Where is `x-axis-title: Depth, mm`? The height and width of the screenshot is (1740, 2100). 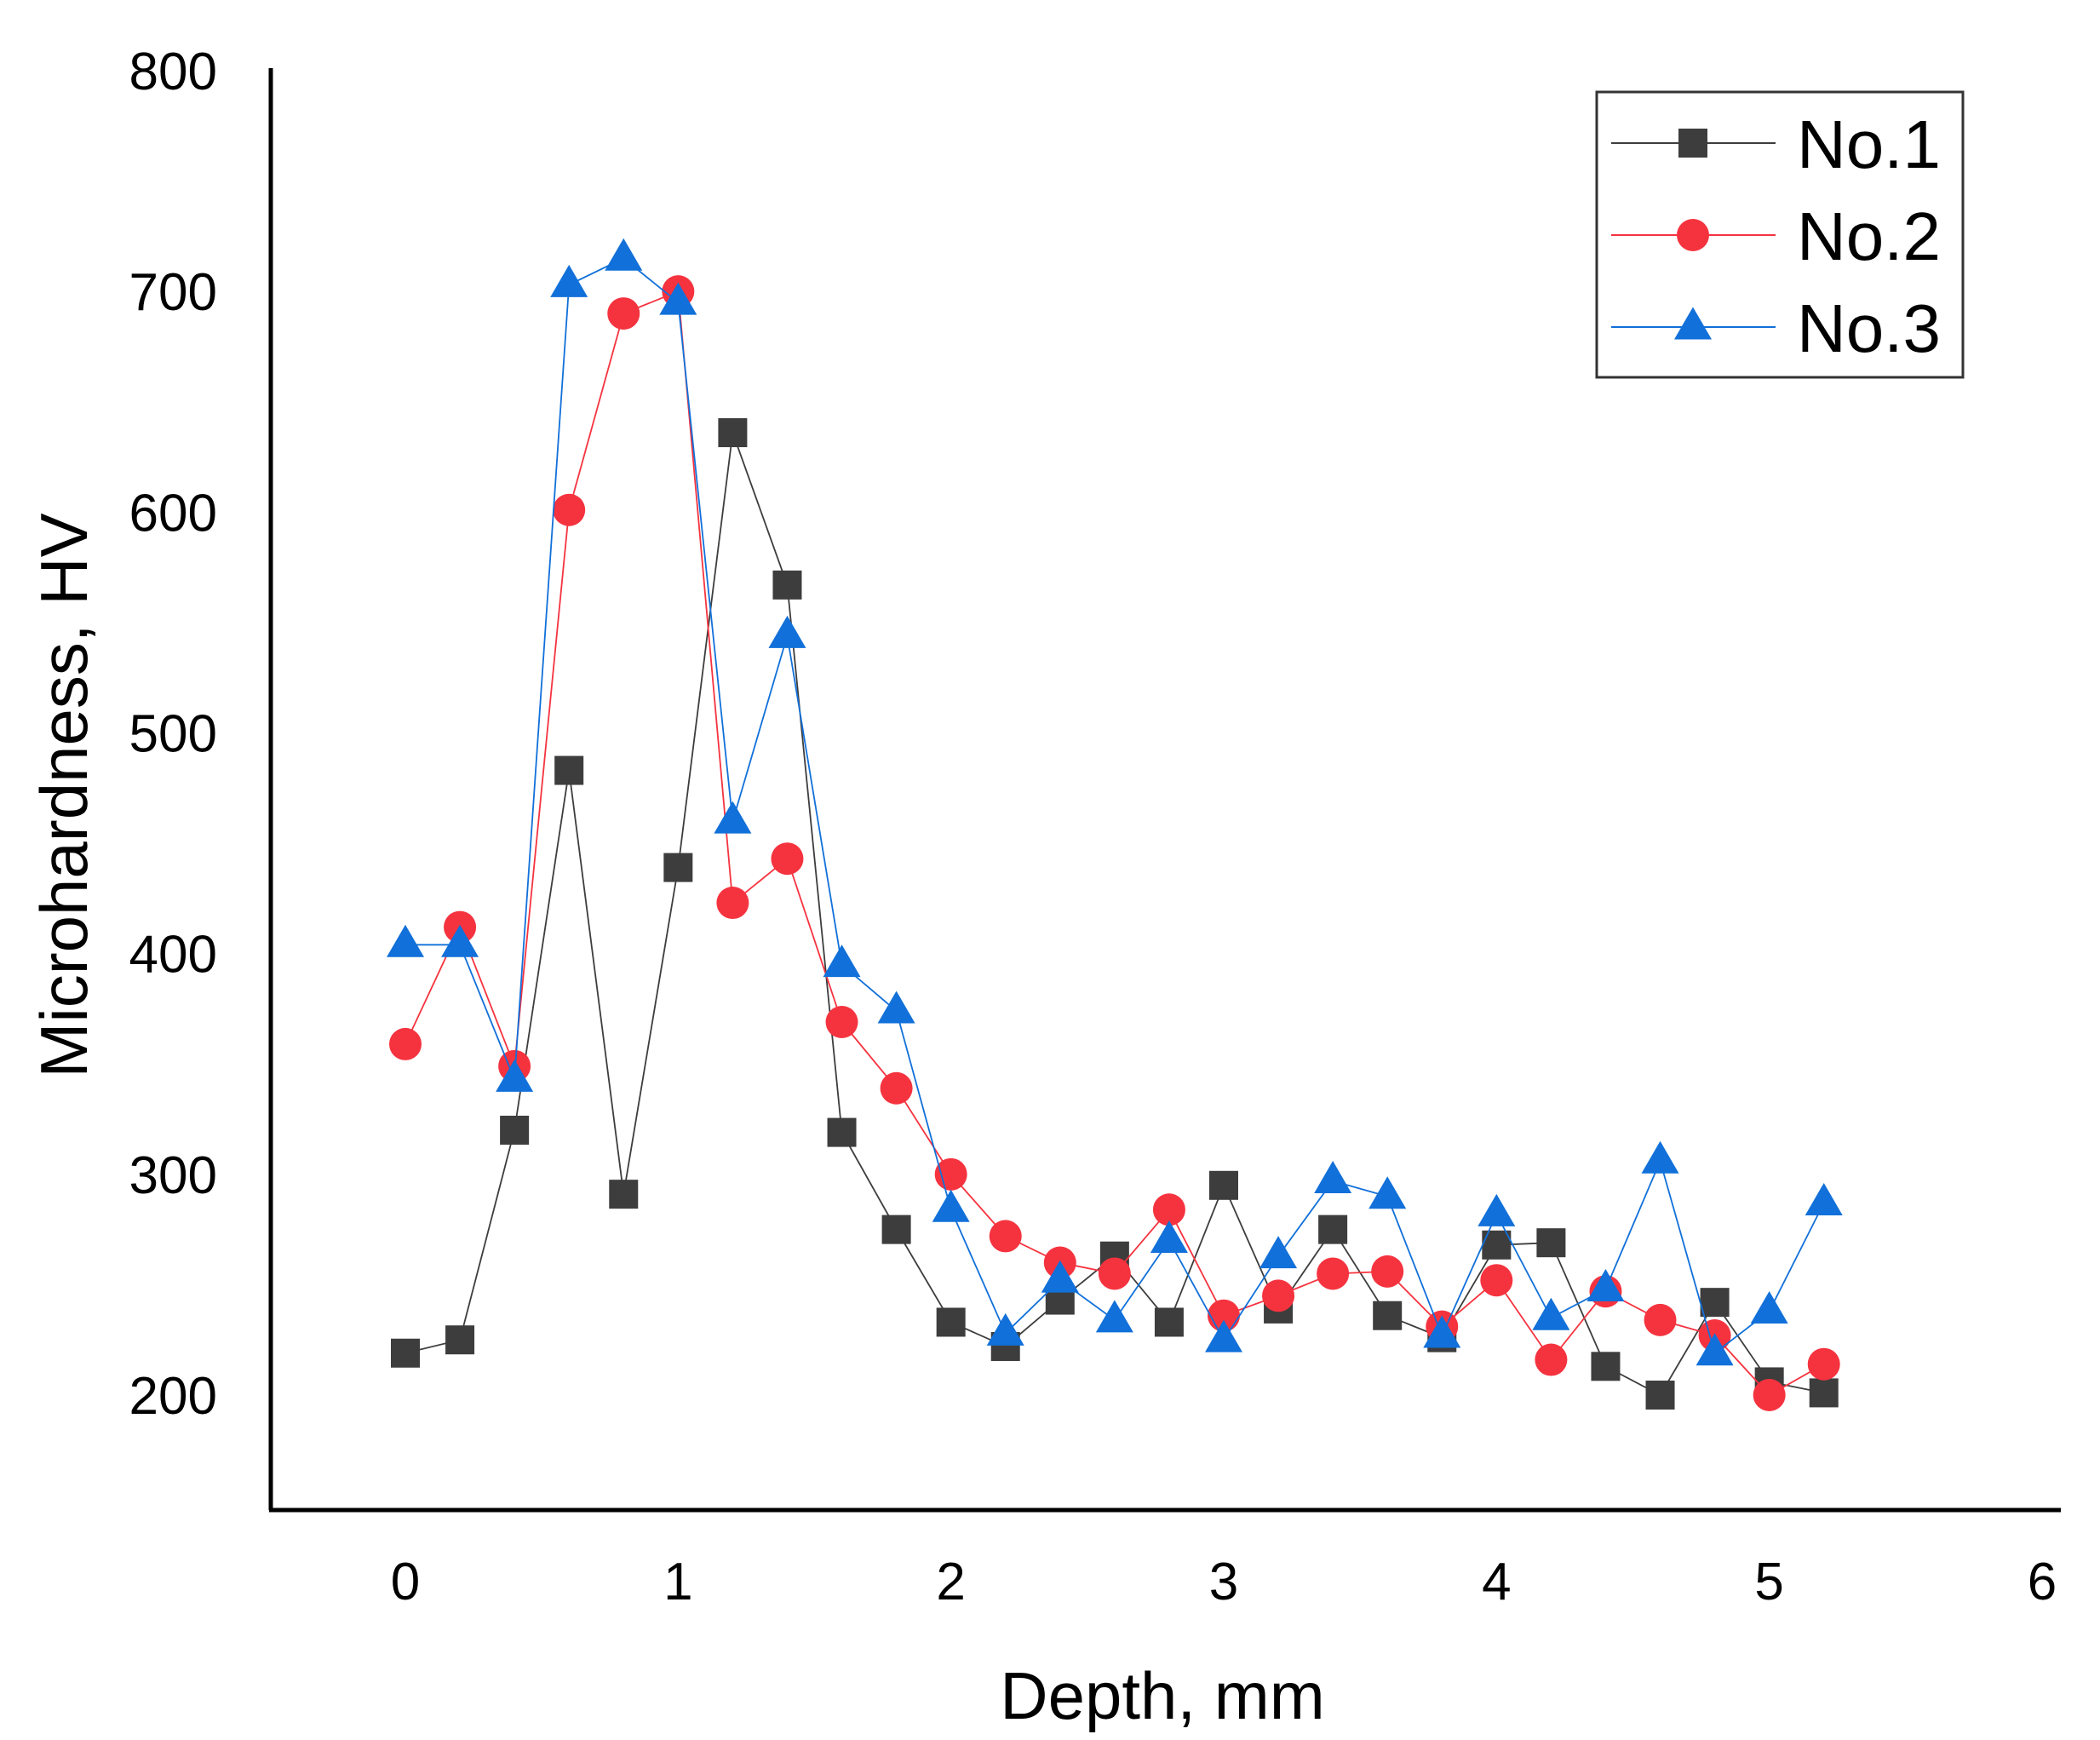
x-axis-title: Depth, mm is located at coordinates (1162, 1695).